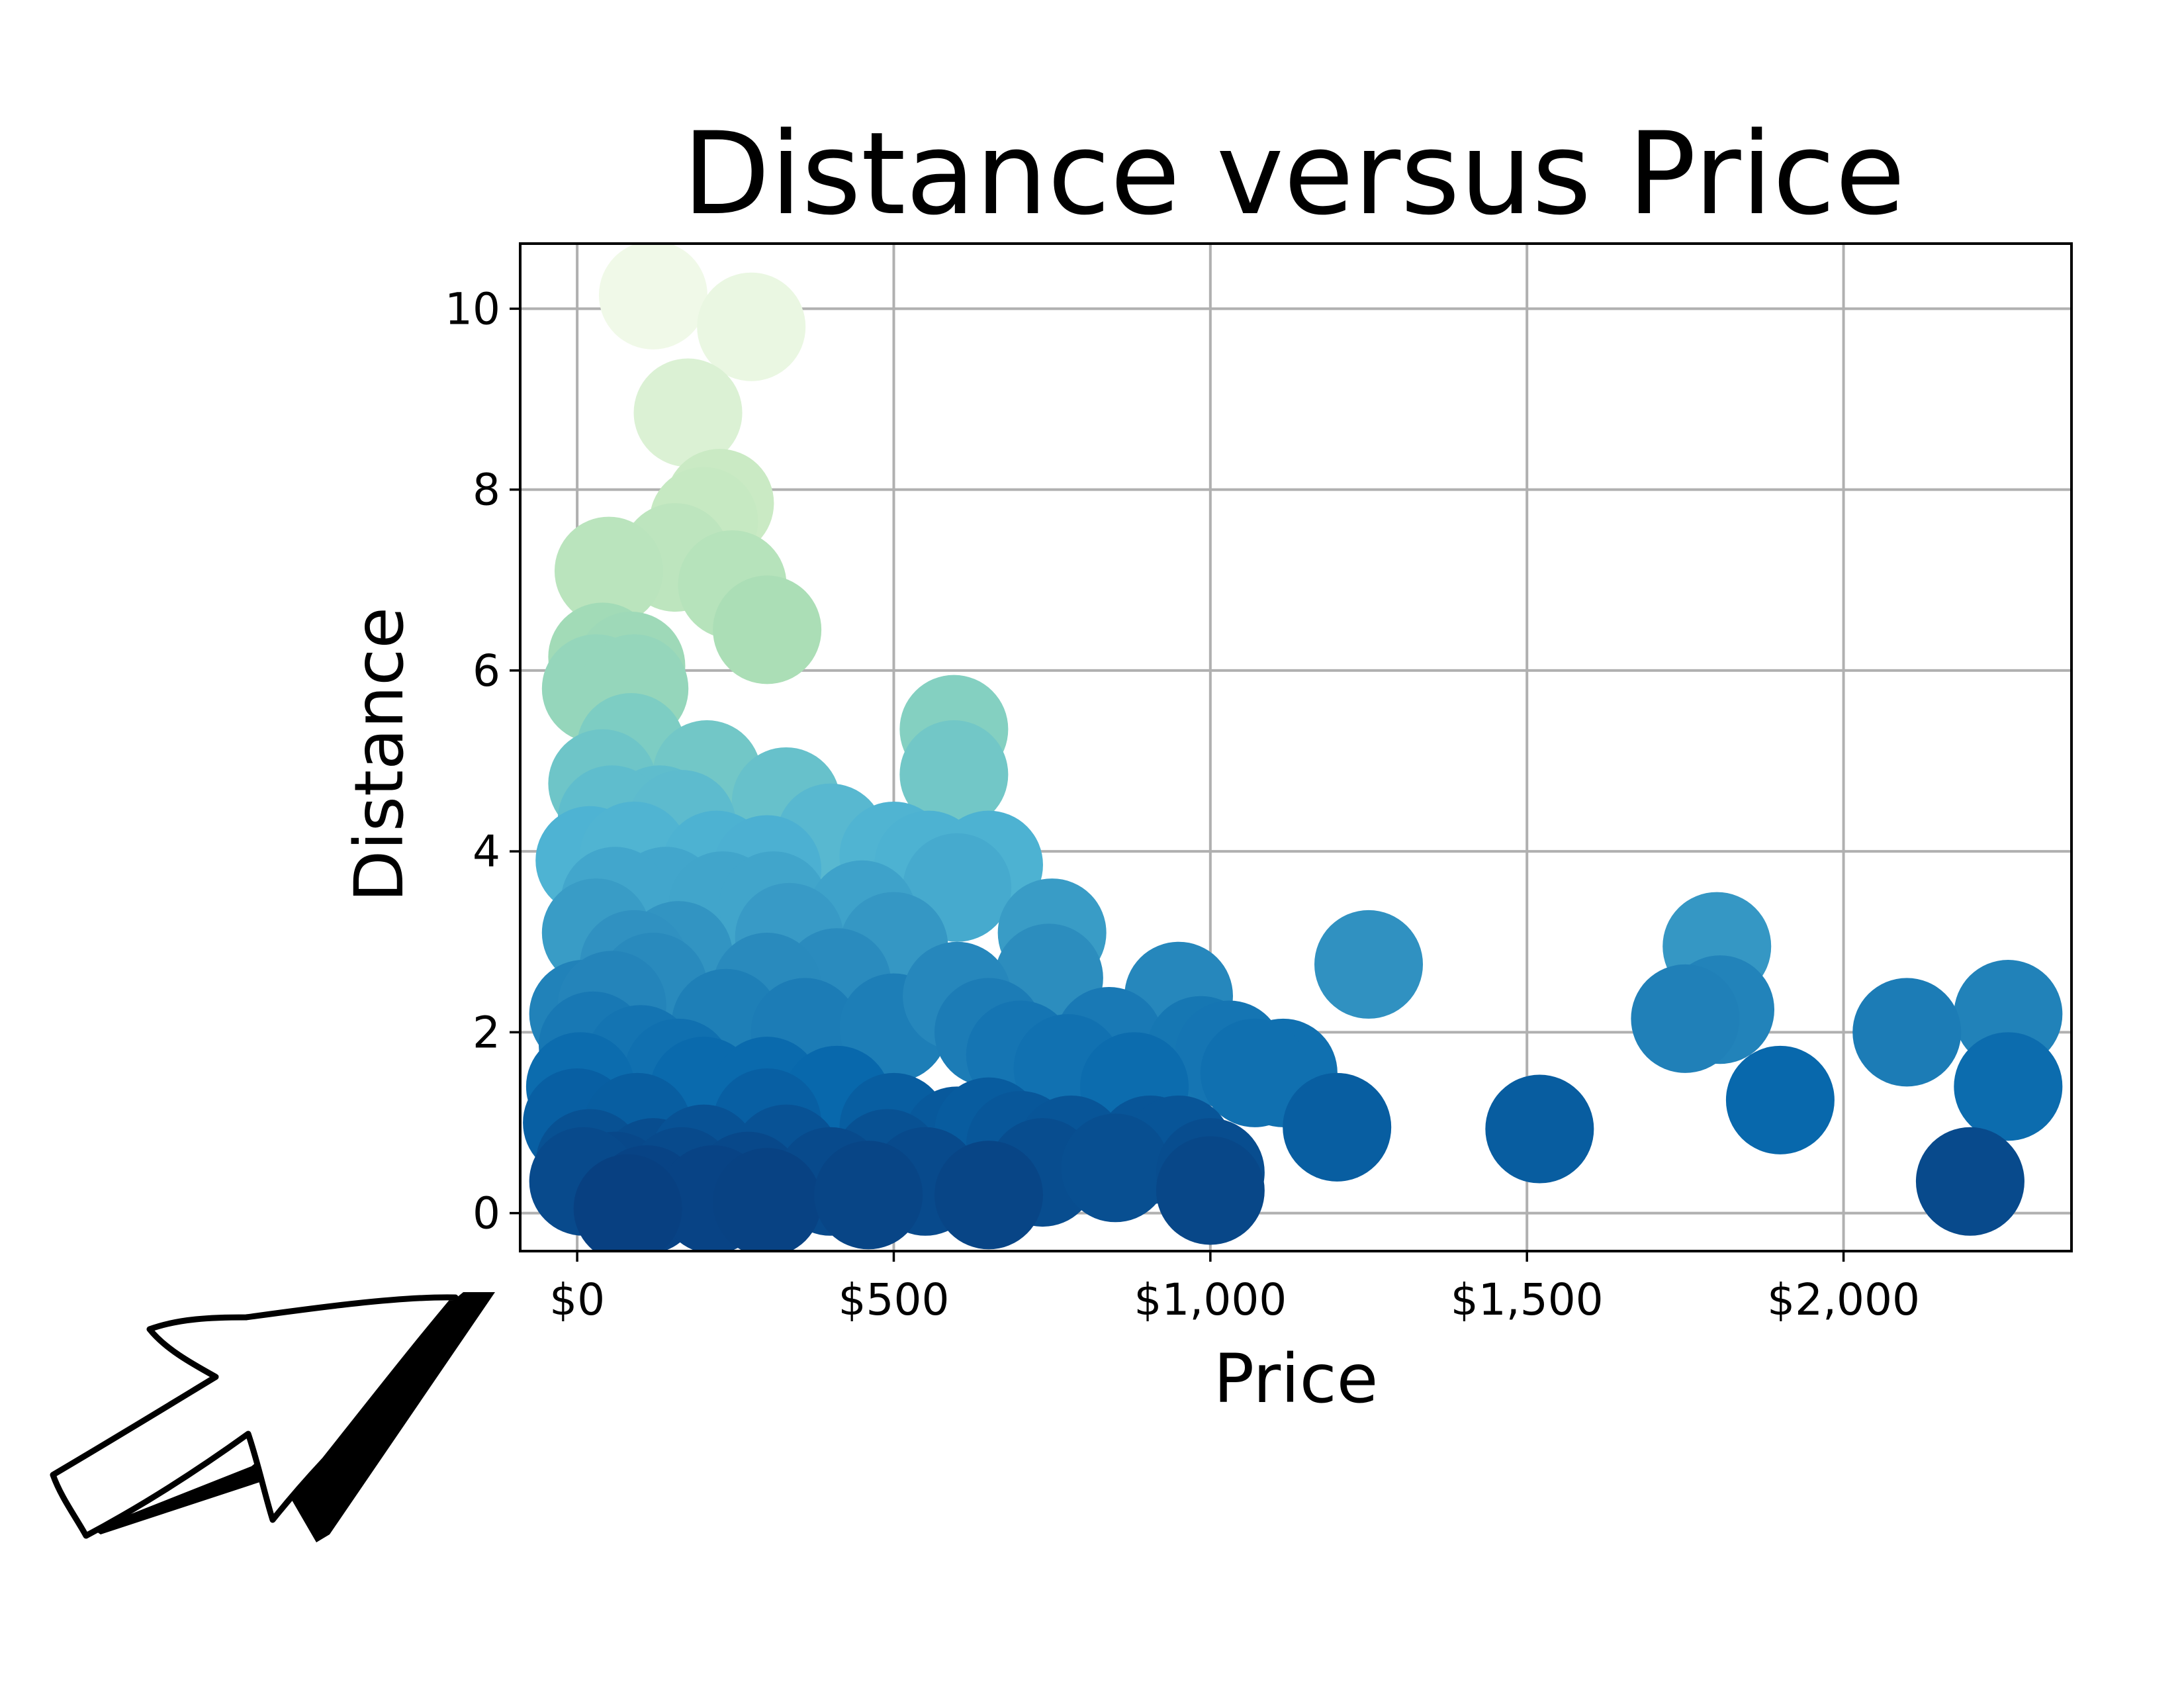 The height and width of the screenshot is (1688, 2184). Describe the element at coordinates (1293, 173) in the screenshot. I see `chart-title: Distance versus Price` at that location.